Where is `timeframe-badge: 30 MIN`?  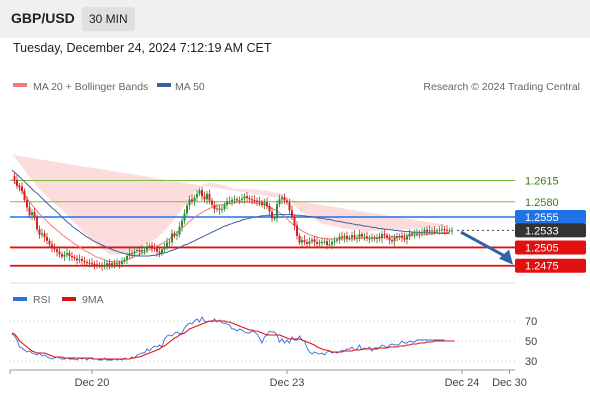 timeframe-badge: 30 MIN is located at coordinates (108, 19).